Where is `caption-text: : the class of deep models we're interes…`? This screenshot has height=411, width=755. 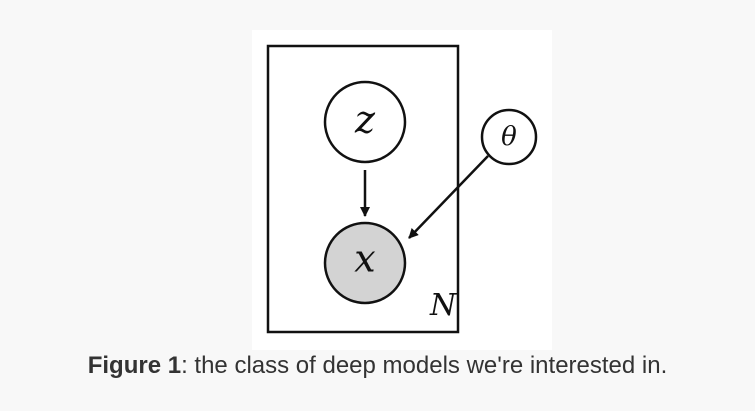 caption-text: : the class of deep models we're interes… is located at coordinates (424, 365).